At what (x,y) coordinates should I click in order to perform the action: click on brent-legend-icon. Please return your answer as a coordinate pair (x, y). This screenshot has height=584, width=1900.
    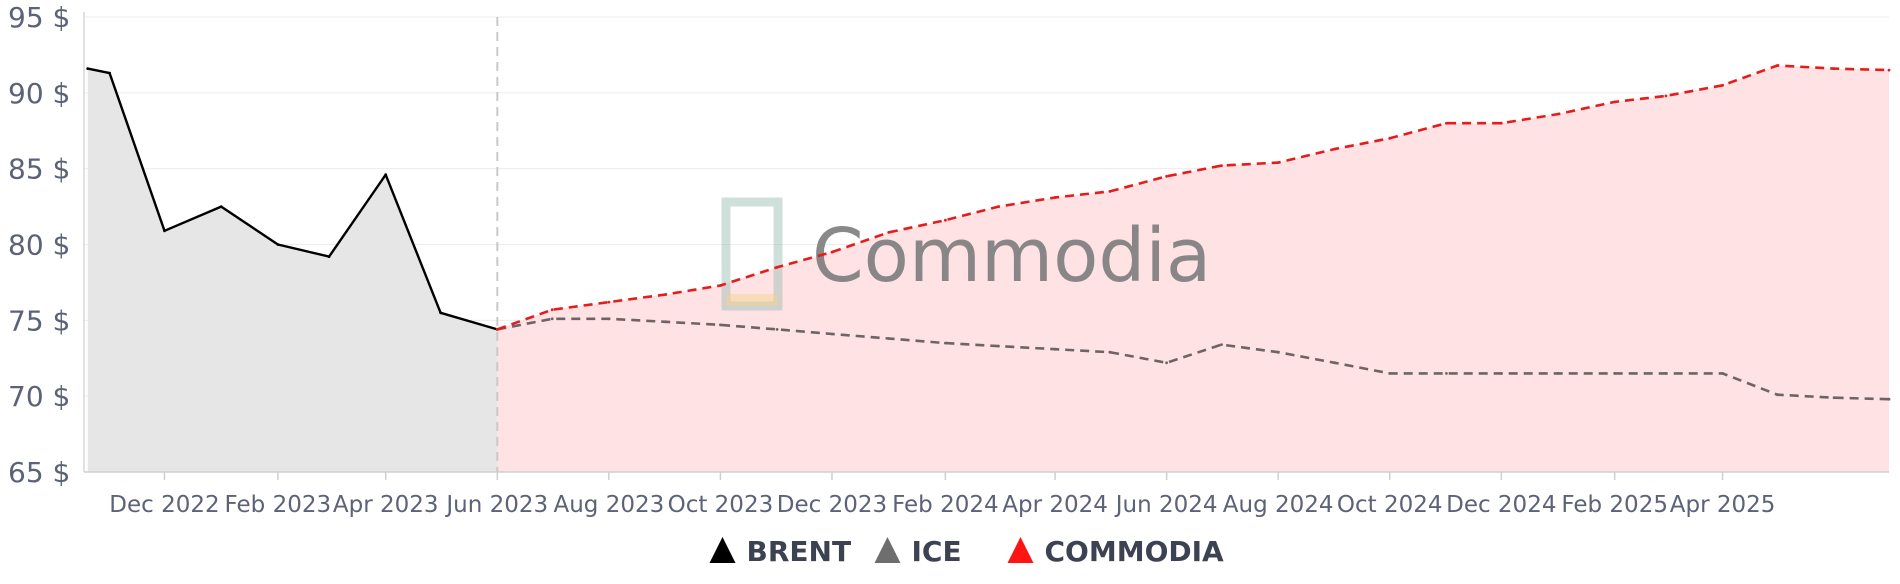
    Looking at the image, I should click on (722, 550).